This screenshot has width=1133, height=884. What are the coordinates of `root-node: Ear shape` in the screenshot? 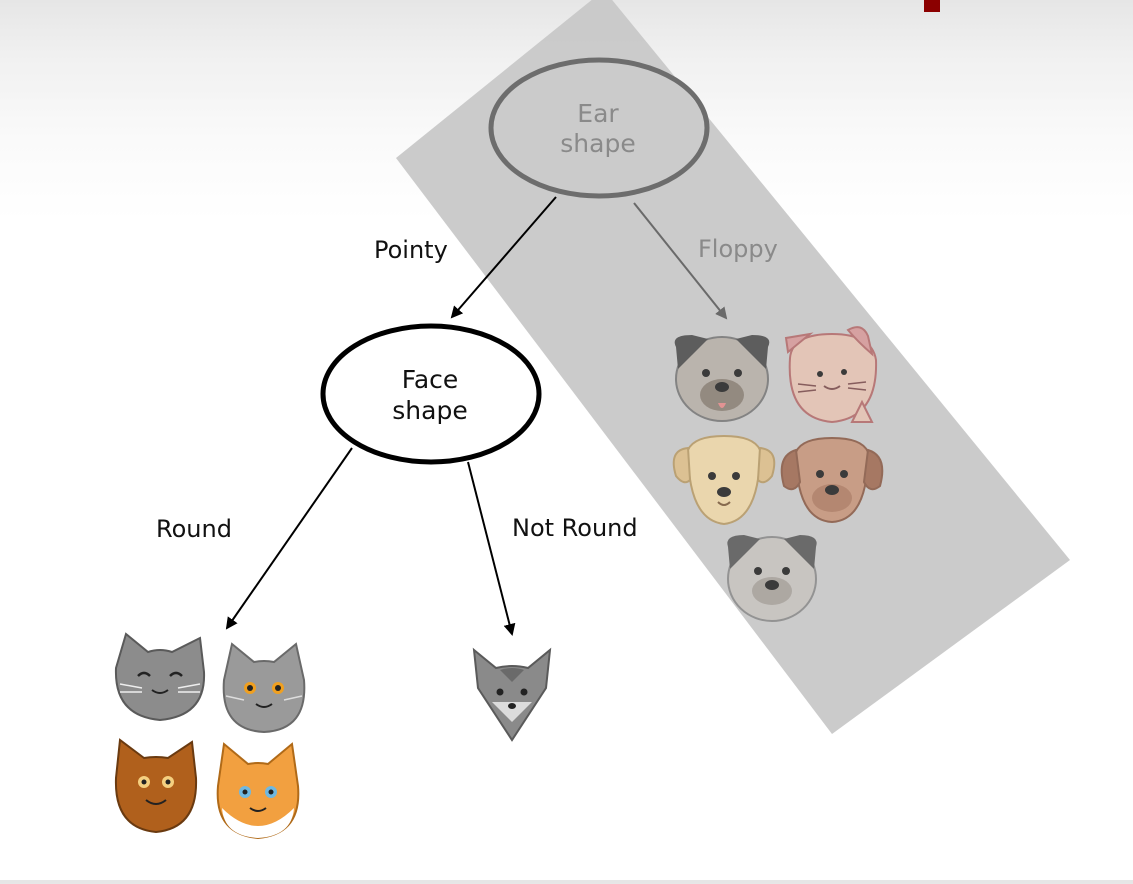 It's located at (599, 128).